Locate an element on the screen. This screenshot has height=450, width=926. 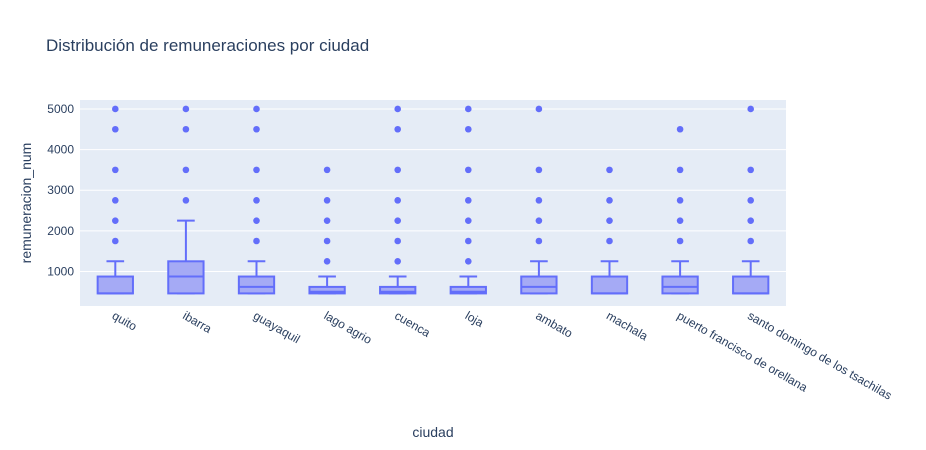
x-tick-label: santo domingo de los tsachilas is located at coordinates (819, 355).